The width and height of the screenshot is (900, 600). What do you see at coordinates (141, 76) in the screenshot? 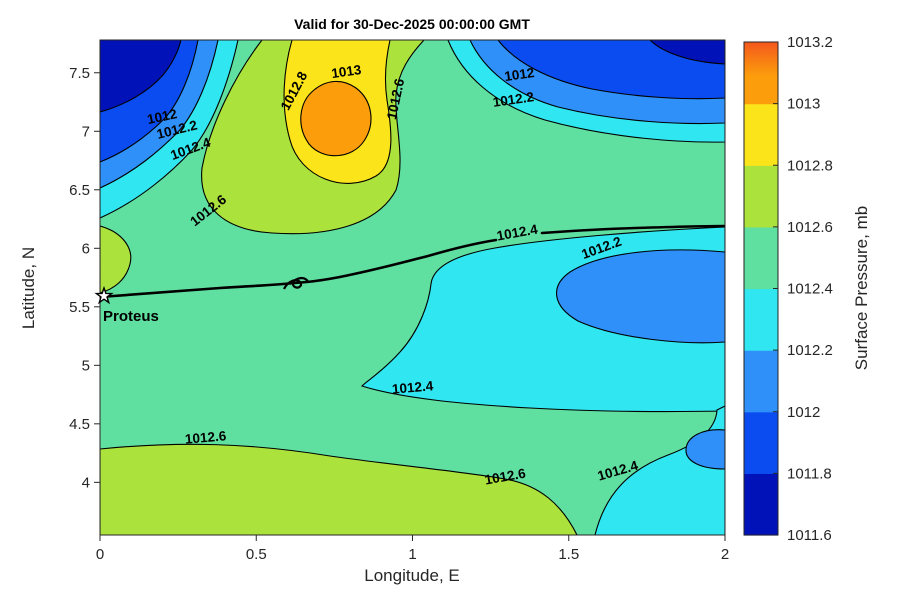
I see `region-nw-low-core` at bounding box center [141, 76].